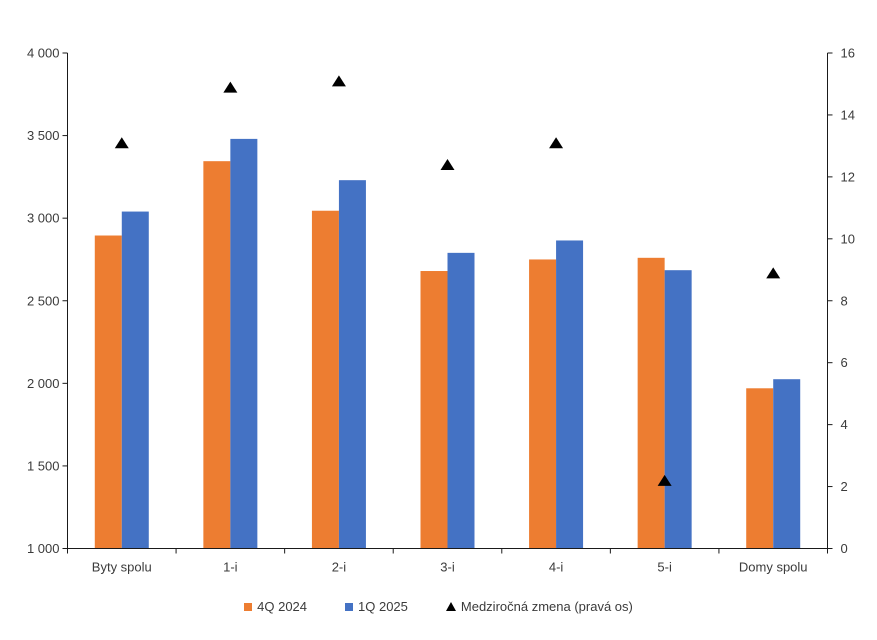 The image size is (877, 640). What do you see at coordinates (230, 567) in the screenshot?
I see `x-axis-category-label: 1-i` at bounding box center [230, 567].